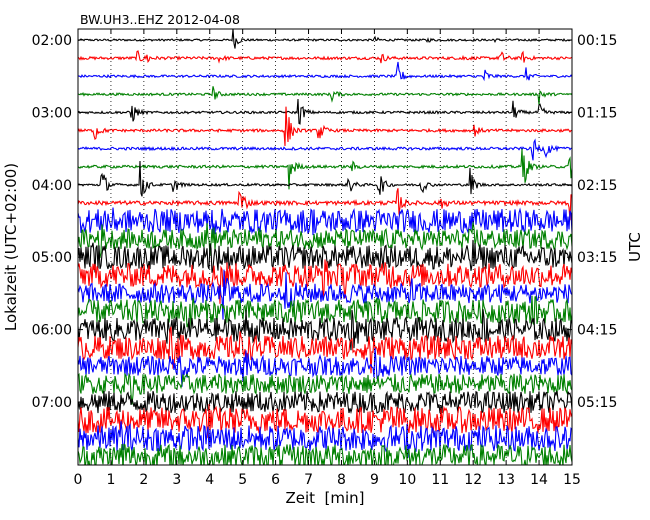 The height and width of the screenshot is (520, 650). What do you see at coordinates (52, 403) in the screenshot?
I see `left-tick-label: 07:00` at bounding box center [52, 403].